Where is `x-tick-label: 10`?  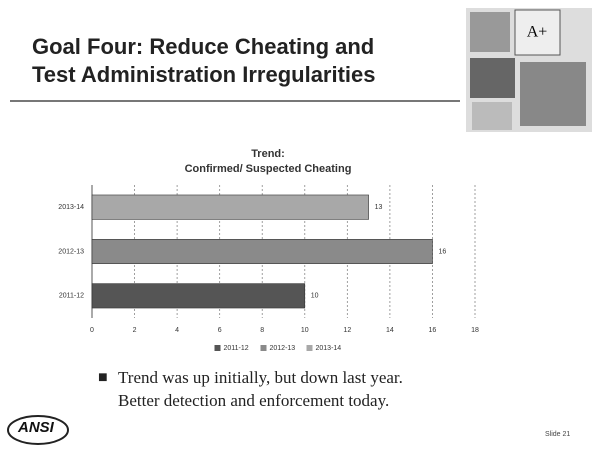
x-tick-label: 10 is located at coordinates (305, 330).